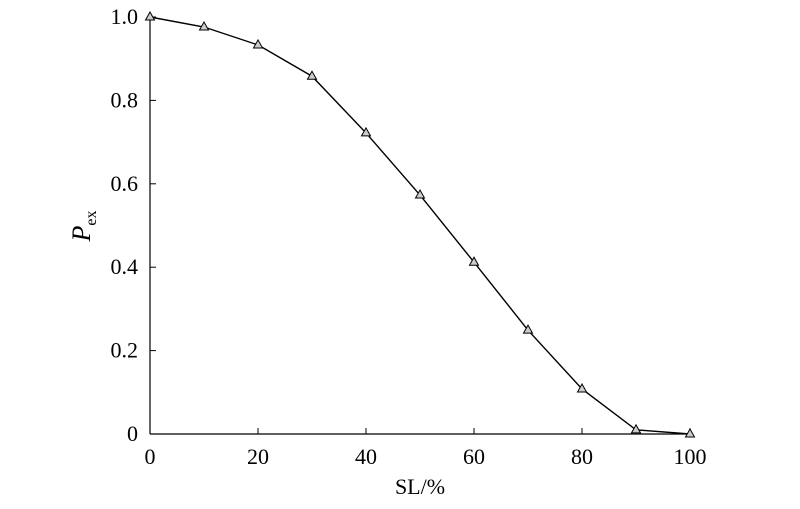 The height and width of the screenshot is (509, 800). Describe the element at coordinates (474, 456) in the screenshot. I see `x-tick-label: 60` at that location.